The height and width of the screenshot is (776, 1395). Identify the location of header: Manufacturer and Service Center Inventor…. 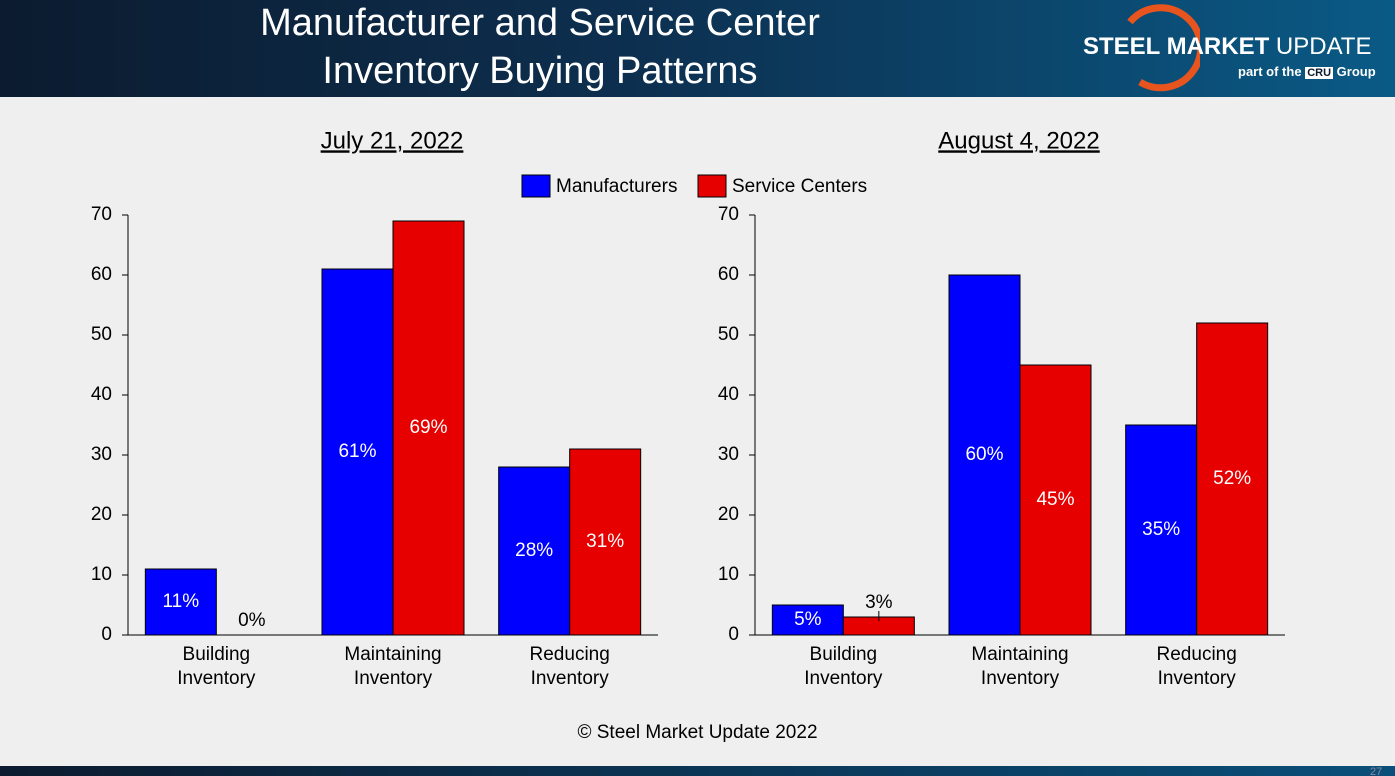
(697, 48).